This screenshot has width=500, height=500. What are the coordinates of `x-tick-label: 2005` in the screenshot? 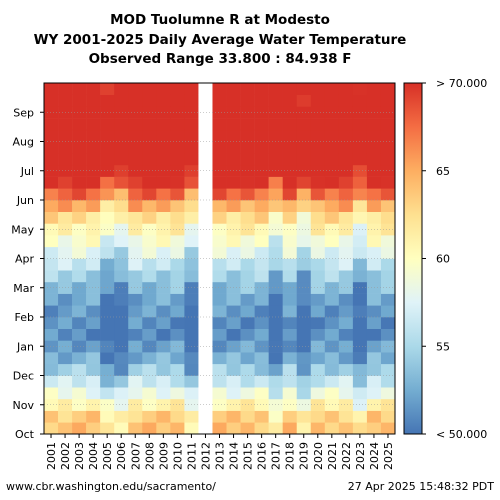 It's located at (107, 456).